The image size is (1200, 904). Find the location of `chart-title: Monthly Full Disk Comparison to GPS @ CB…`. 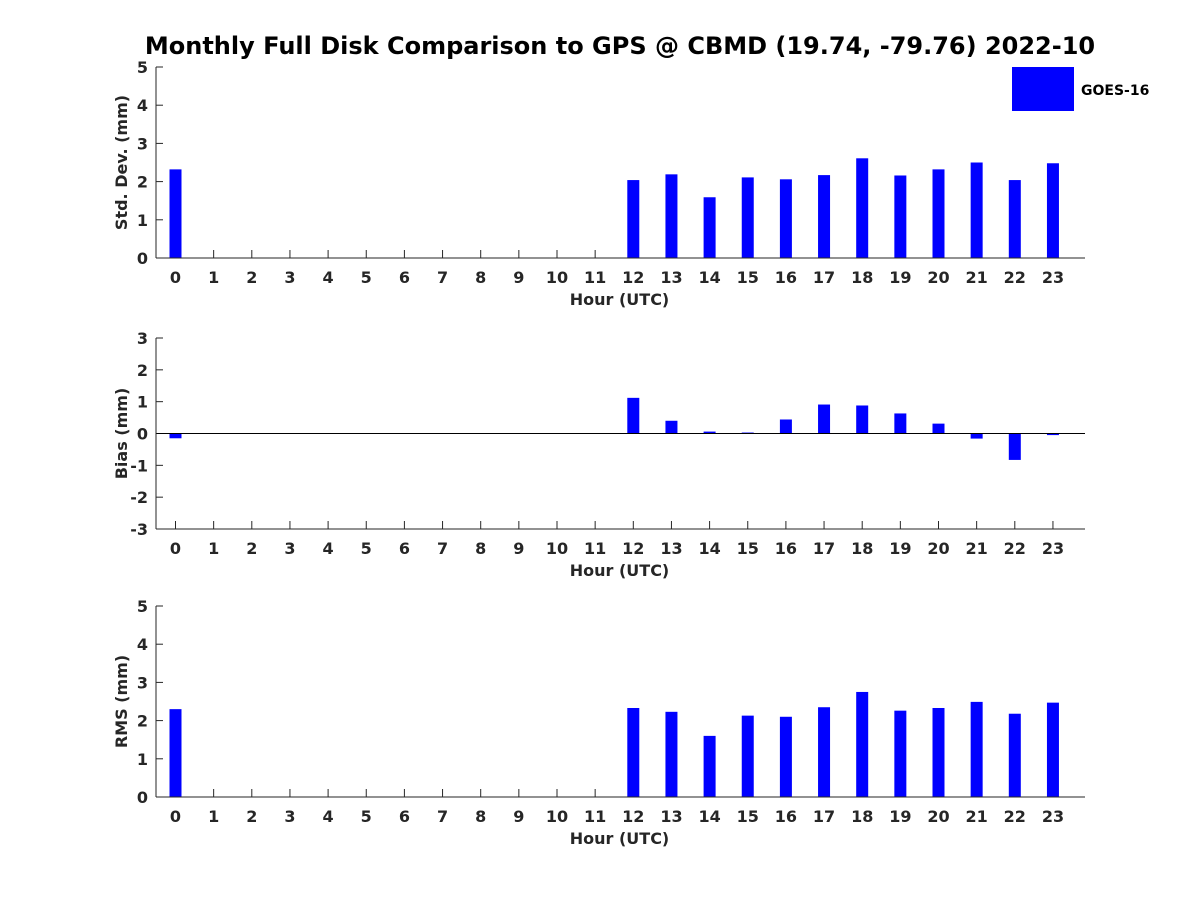

chart-title: Monthly Full Disk Comparison to GPS @ CB… is located at coordinates (620, 46).